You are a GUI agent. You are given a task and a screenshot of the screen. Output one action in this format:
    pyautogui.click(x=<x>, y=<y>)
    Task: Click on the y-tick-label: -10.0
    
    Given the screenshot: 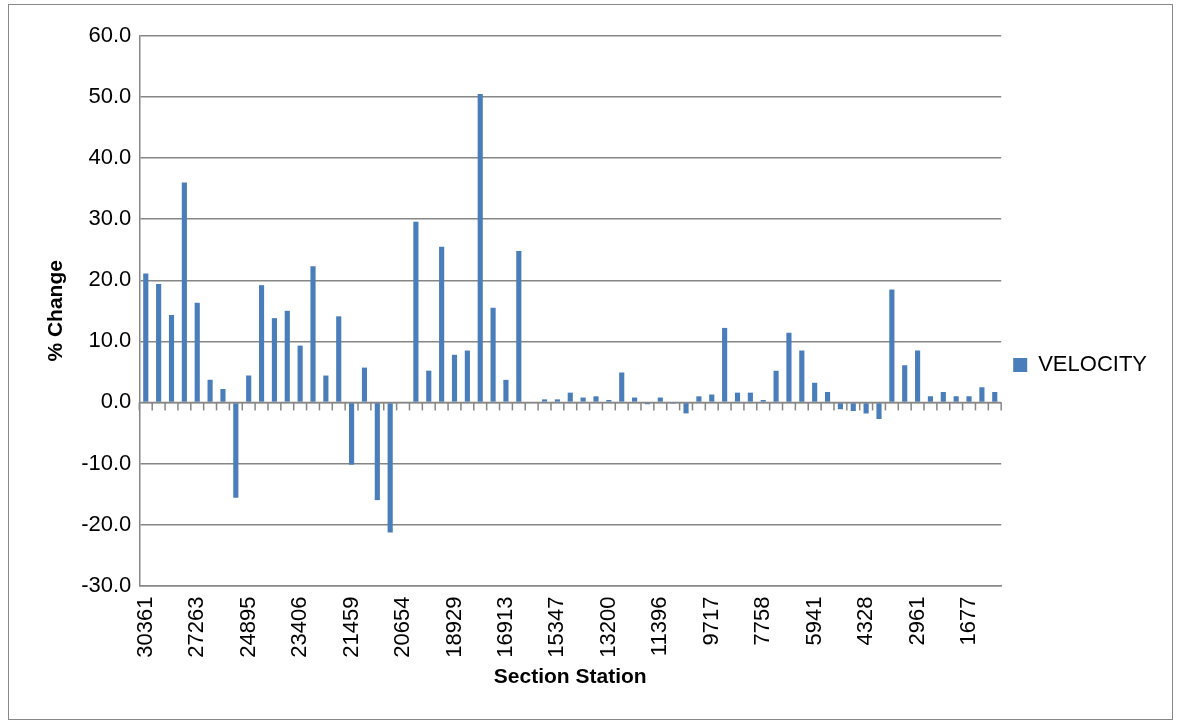 What is the action you would take?
    pyautogui.click(x=106, y=462)
    